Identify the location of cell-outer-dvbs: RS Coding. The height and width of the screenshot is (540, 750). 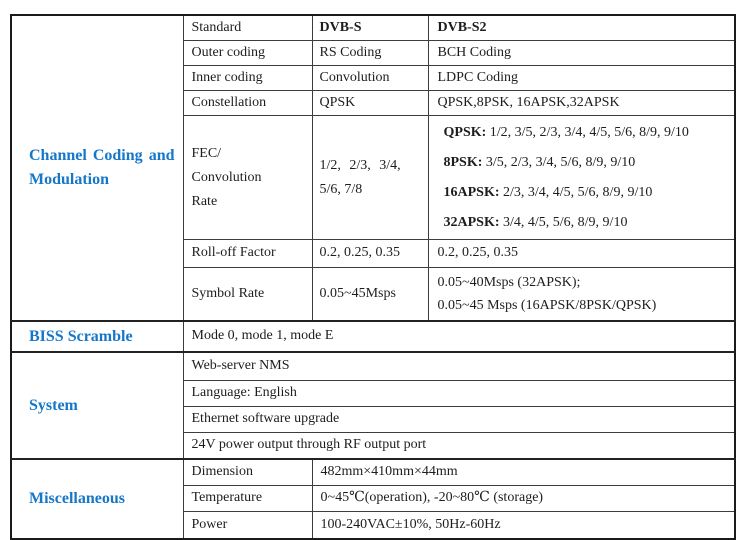
(370, 53).